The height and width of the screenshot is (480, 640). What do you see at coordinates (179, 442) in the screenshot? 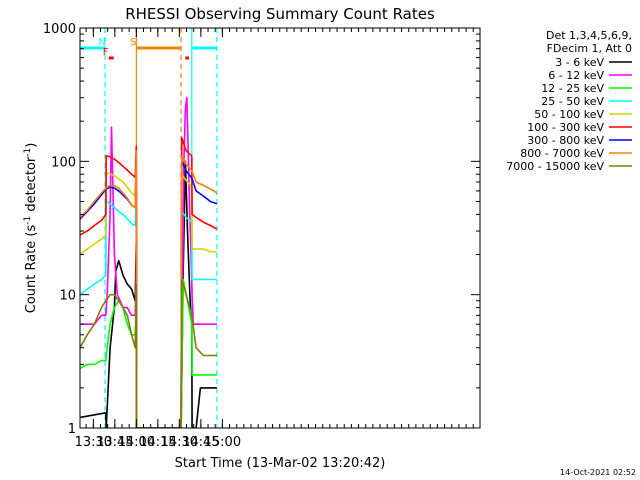
I see `x-tick-label: 14:30` at bounding box center [179, 442].